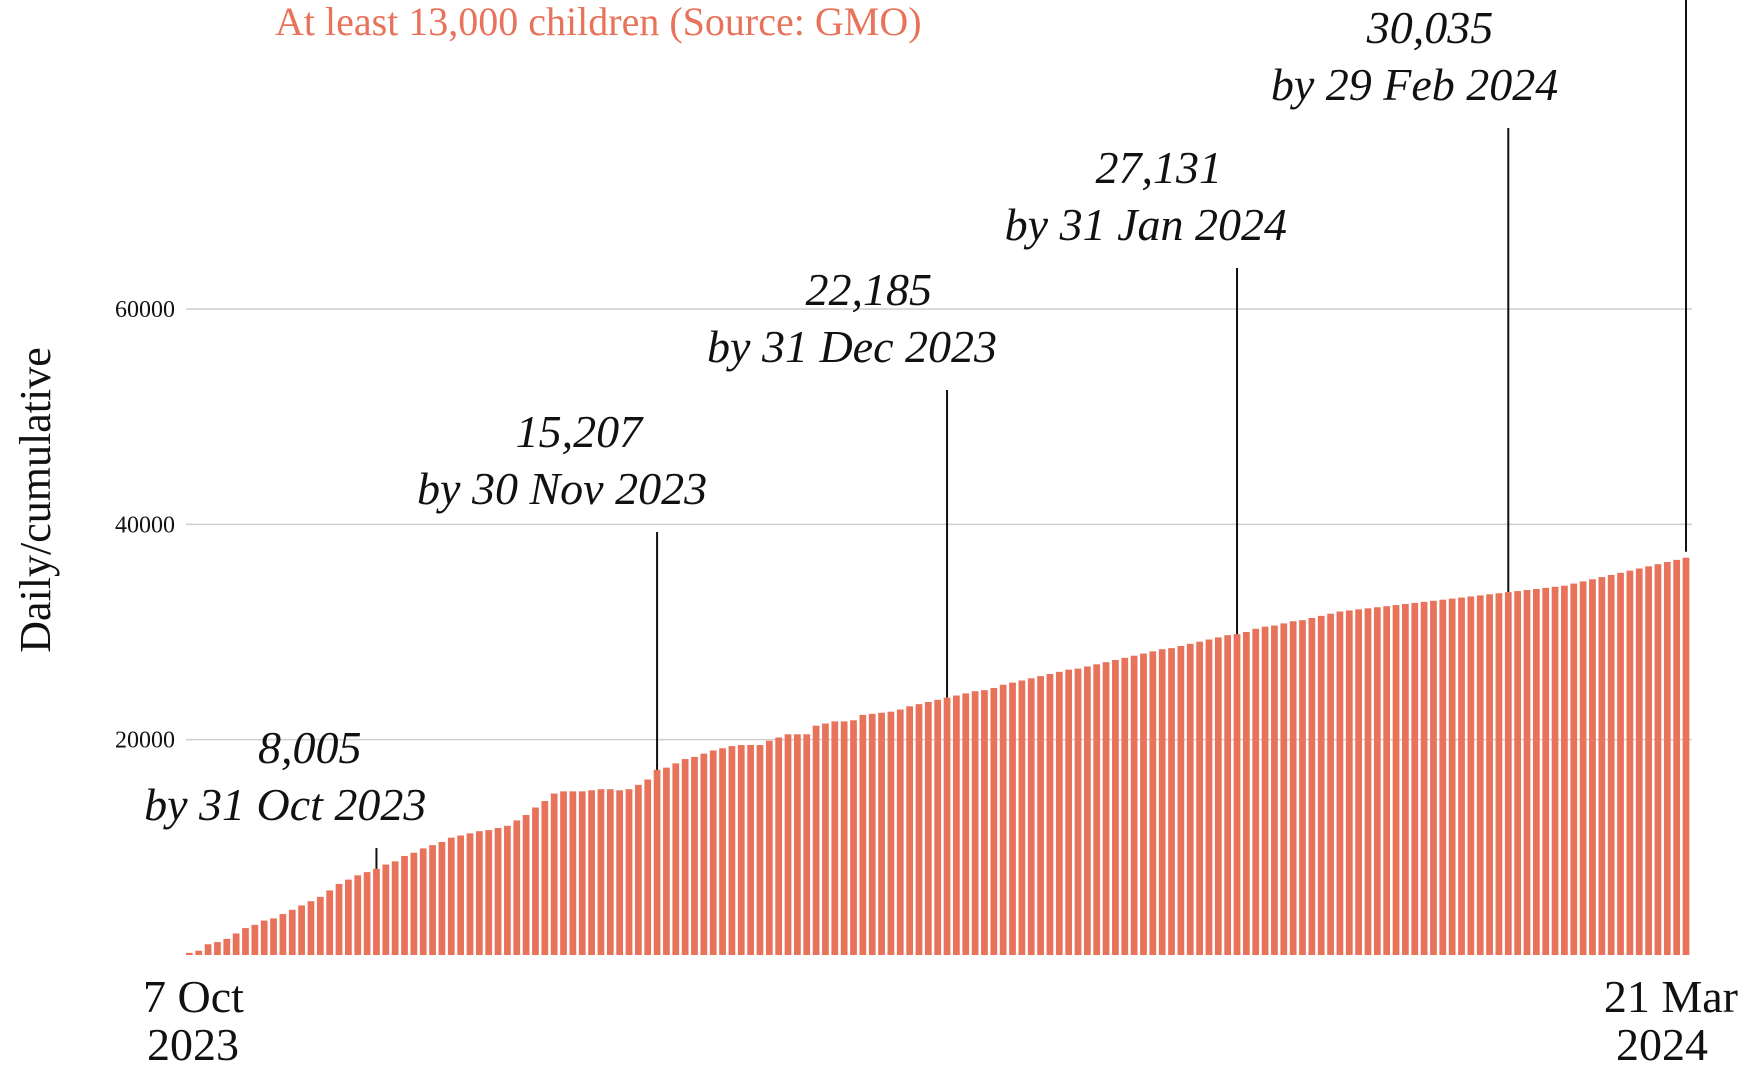 This screenshot has height=1066, width=1745. I want to click on y-axis-label: Daily/cumulative, so click(35, 499).